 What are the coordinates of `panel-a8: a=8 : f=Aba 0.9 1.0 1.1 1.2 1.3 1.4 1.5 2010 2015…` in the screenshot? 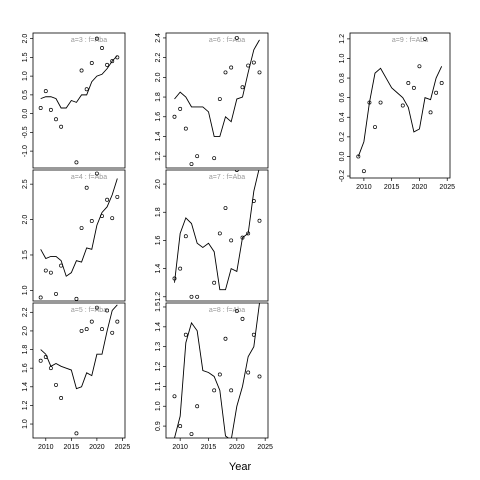 It's located at (214, 376).